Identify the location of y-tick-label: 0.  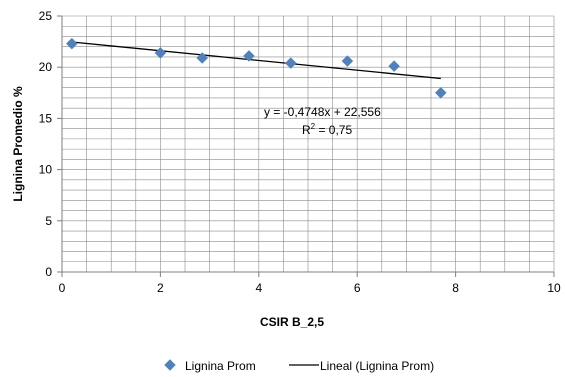
(48, 272).